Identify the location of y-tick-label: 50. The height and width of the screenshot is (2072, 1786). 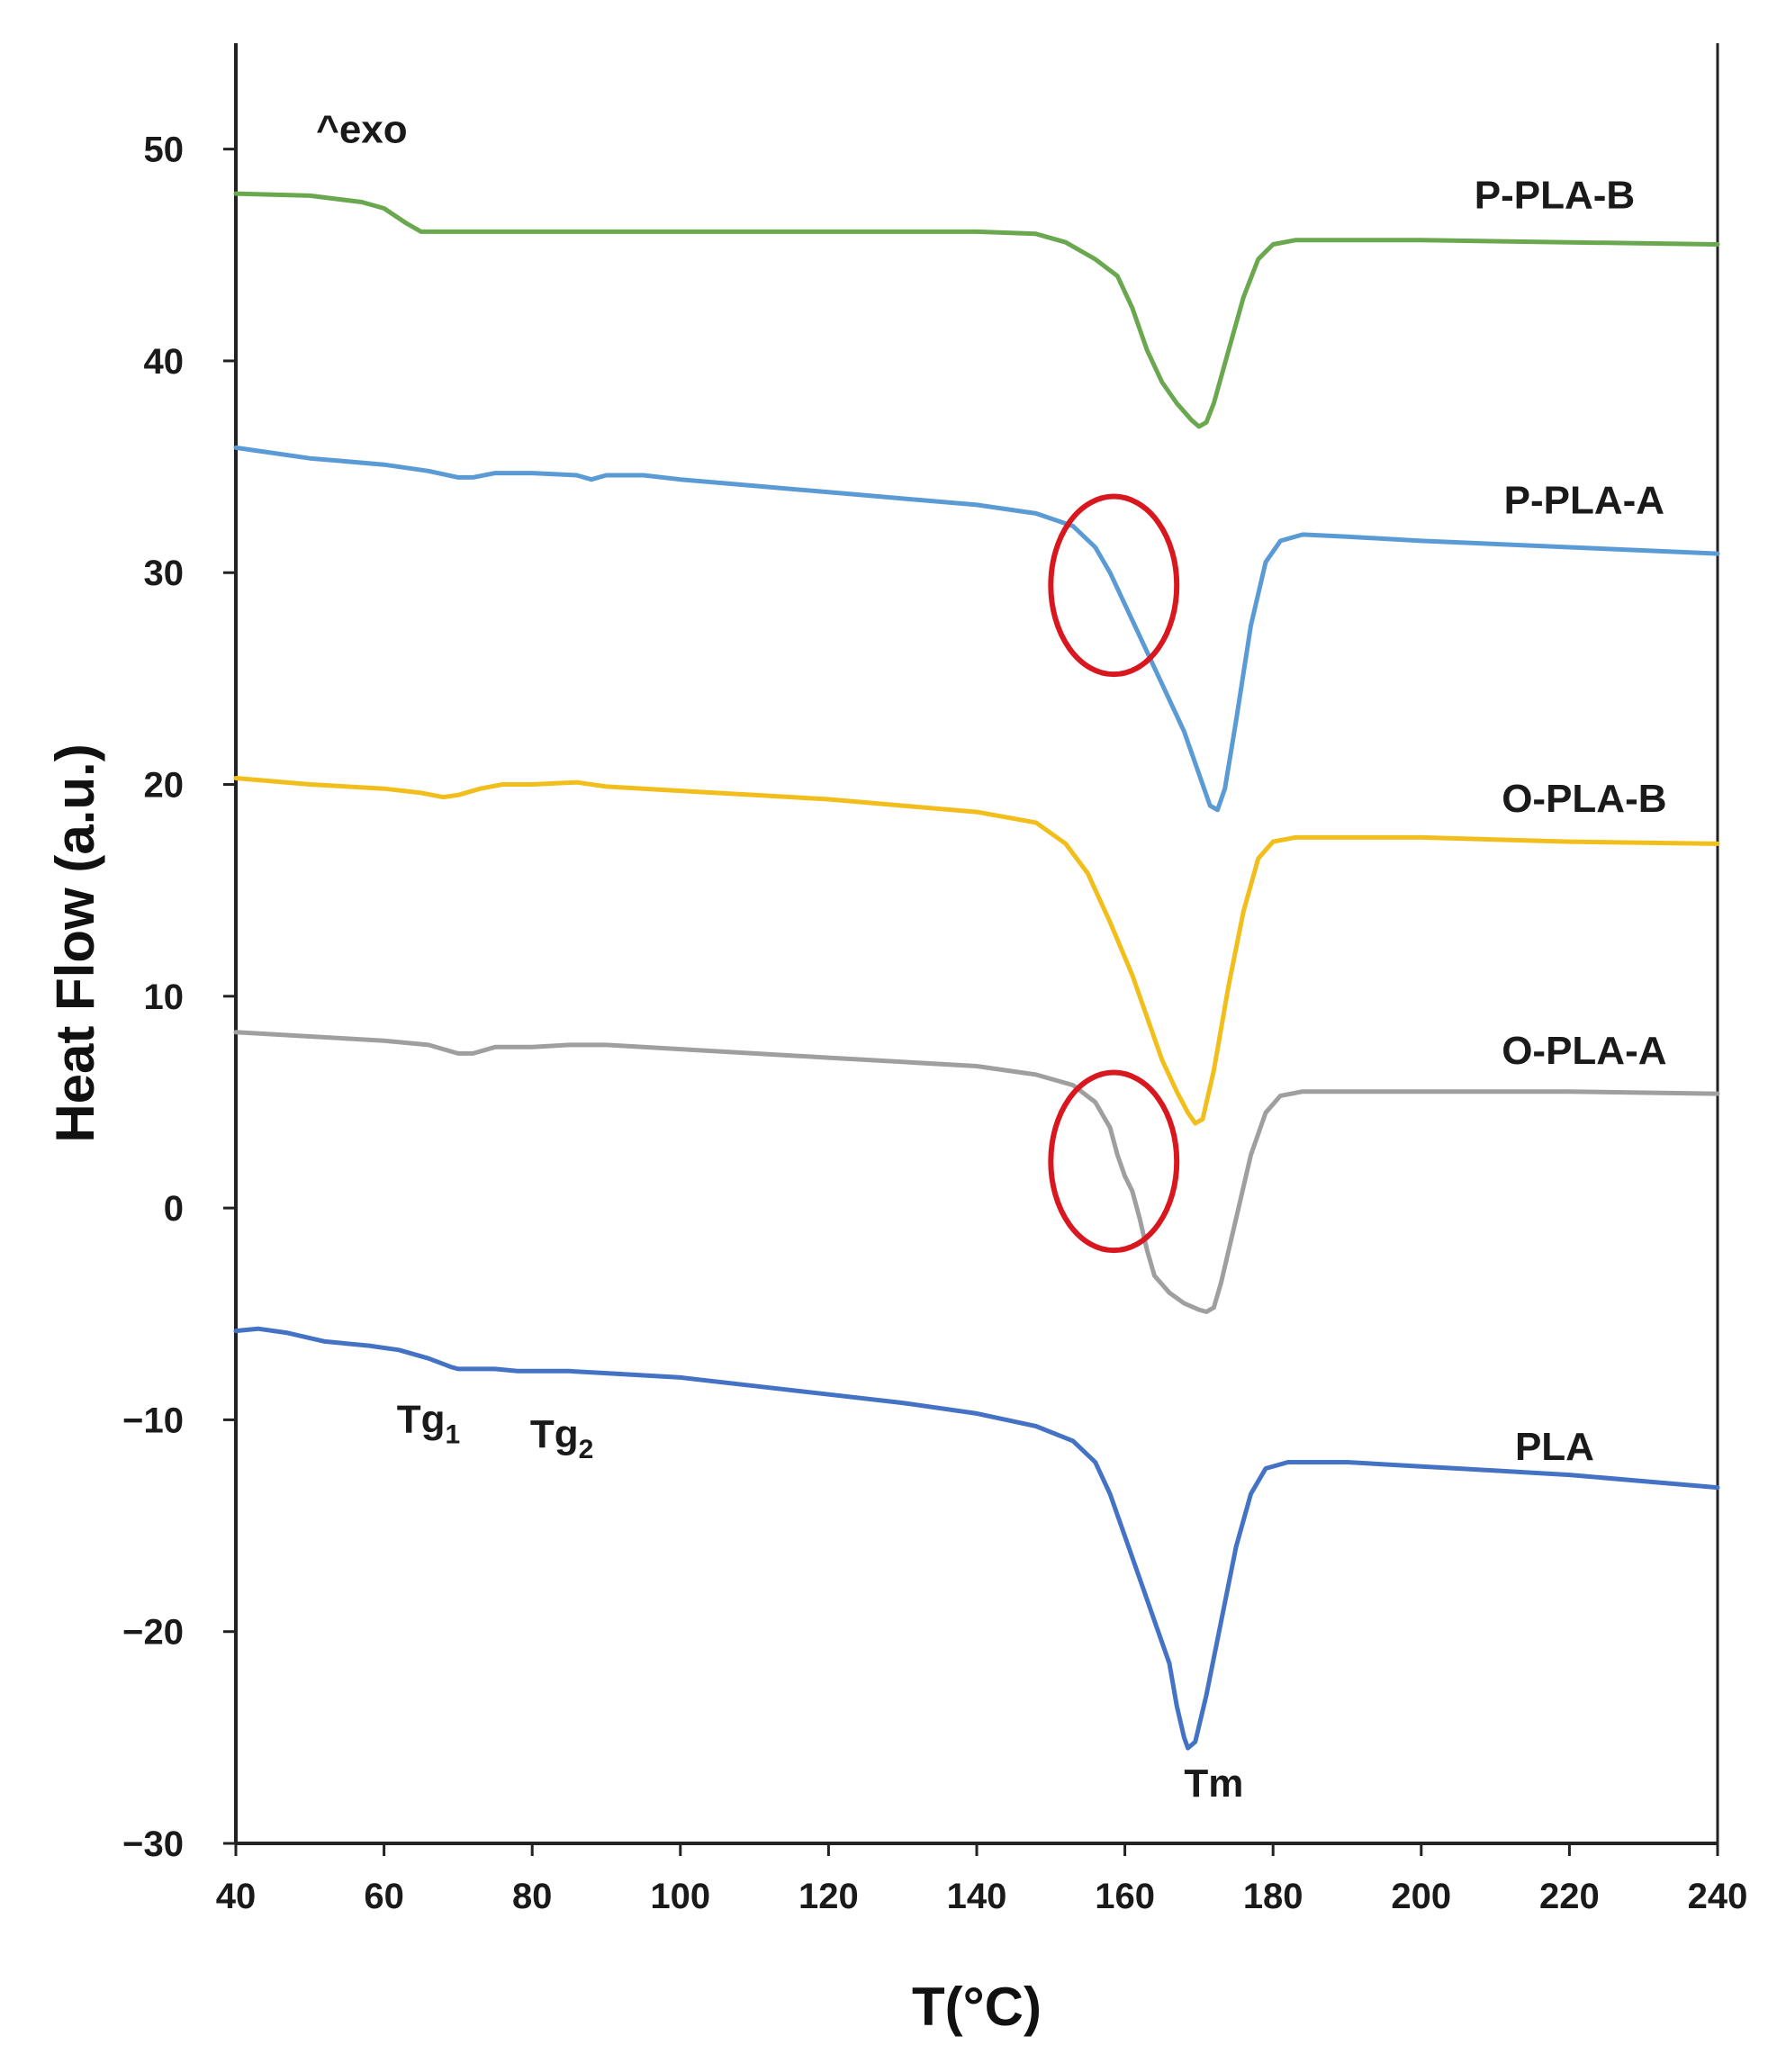
(164, 150).